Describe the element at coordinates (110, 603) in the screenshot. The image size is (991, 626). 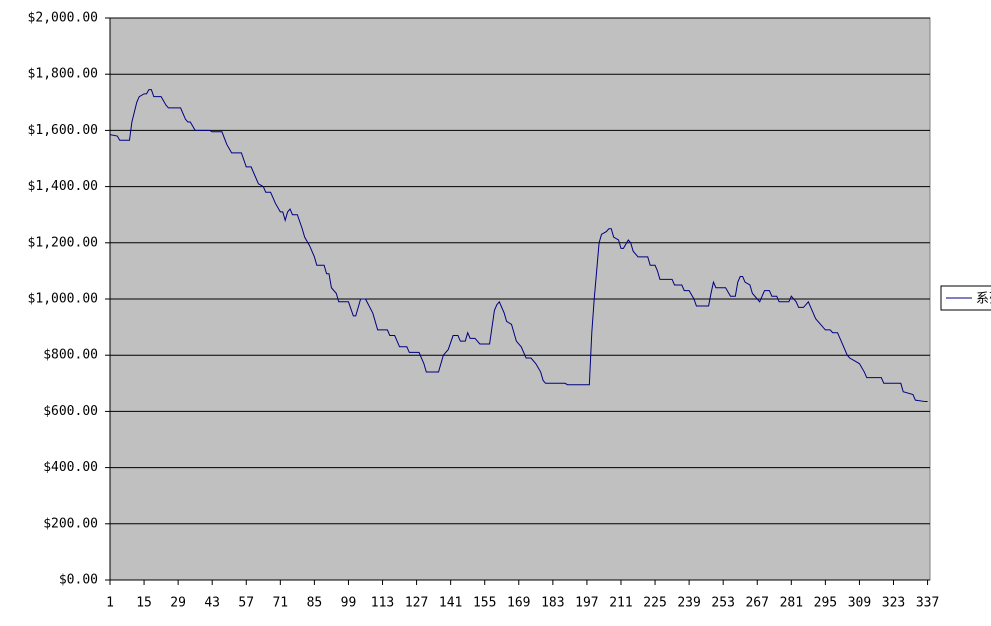
I see `x-tick-label: 1` at that location.